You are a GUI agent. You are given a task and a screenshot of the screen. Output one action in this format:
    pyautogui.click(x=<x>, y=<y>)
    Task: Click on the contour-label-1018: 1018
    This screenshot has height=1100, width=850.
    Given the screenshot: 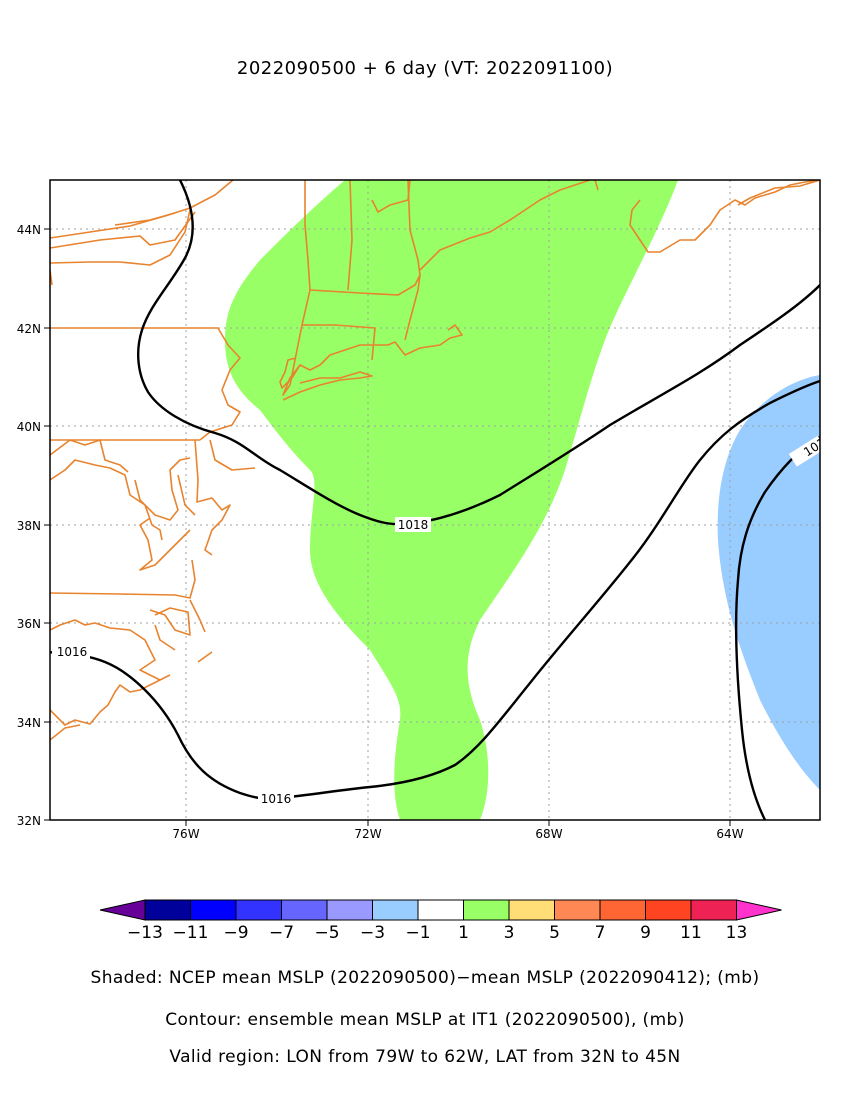 What is the action you would take?
    pyautogui.click(x=413, y=525)
    